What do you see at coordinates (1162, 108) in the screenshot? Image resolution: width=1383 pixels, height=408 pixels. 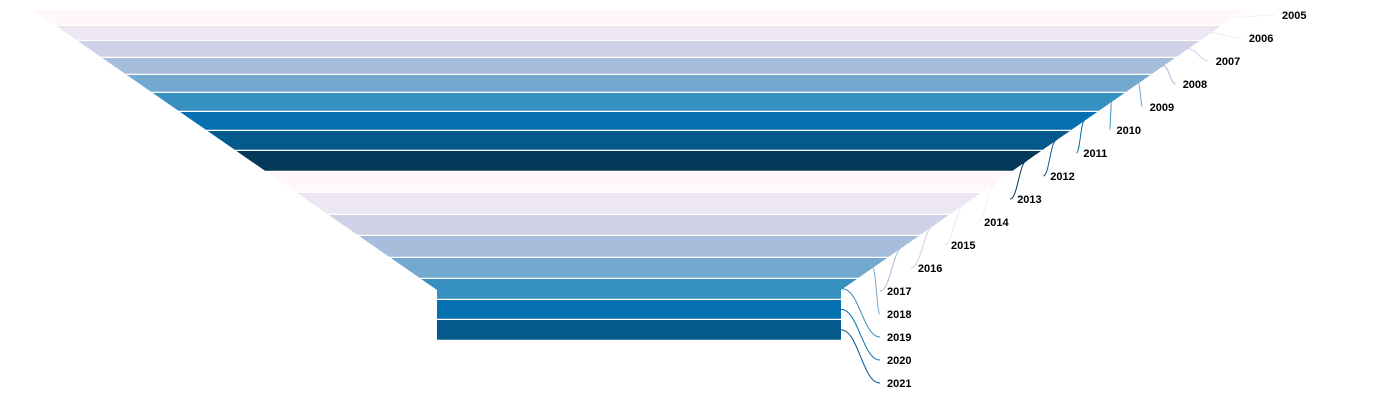 I see `label-2009: 2009` at bounding box center [1162, 108].